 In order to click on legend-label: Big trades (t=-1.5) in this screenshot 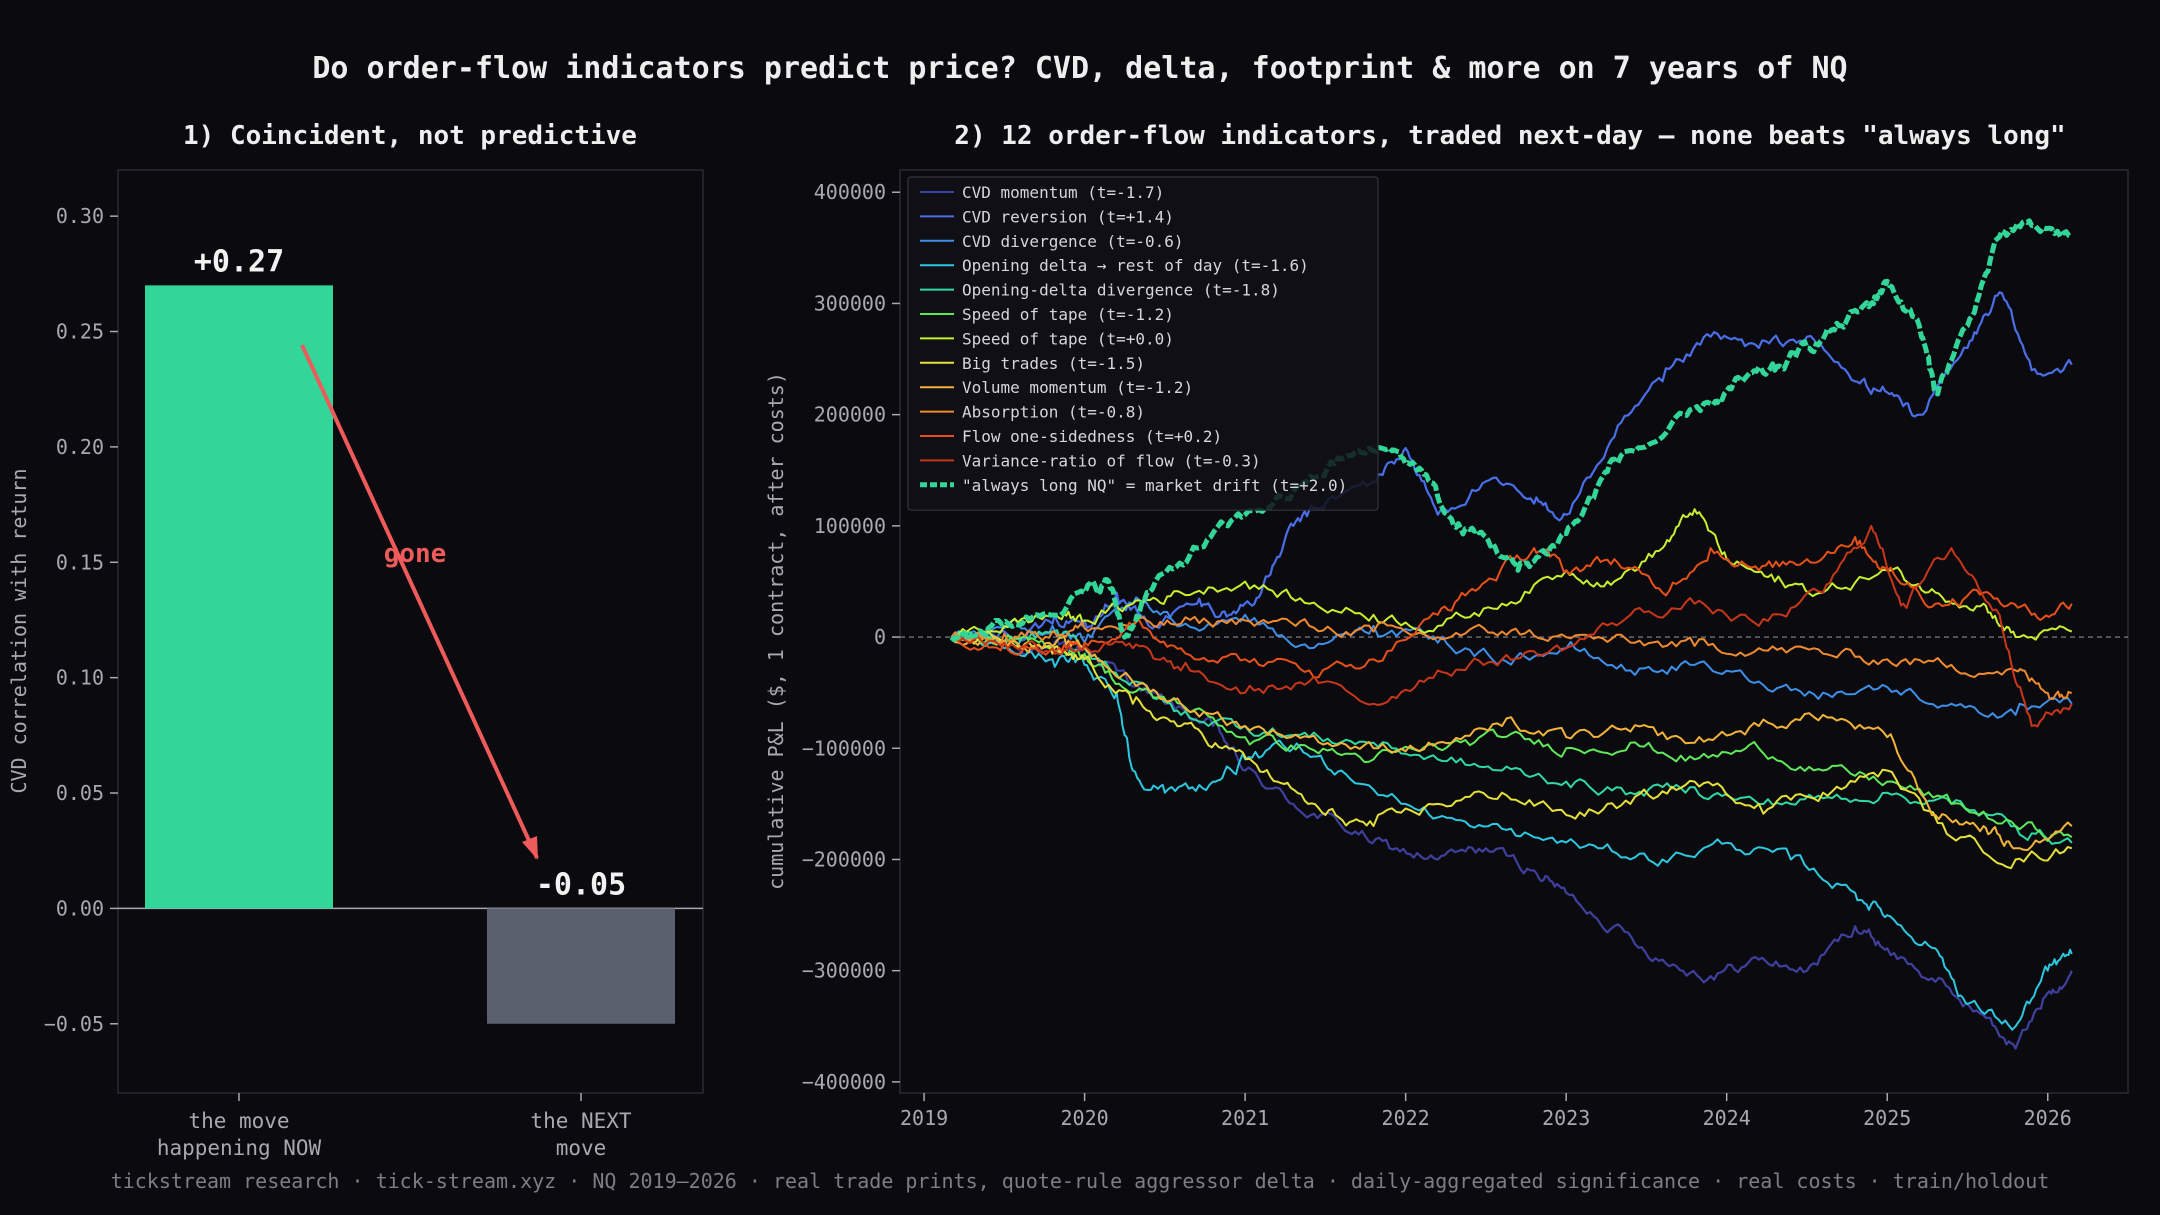, I will do `click(1053, 363)`.